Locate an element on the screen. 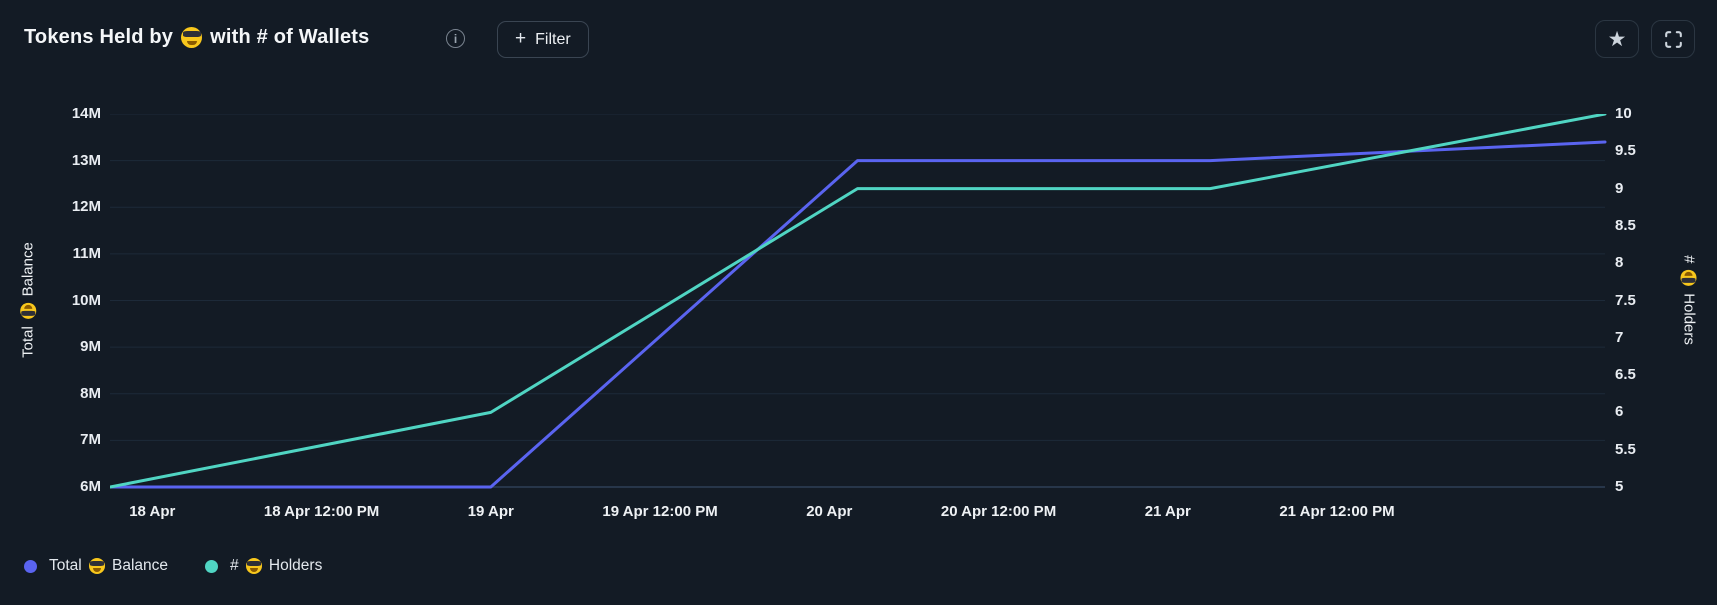 This screenshot has height=605, width=1717. x-tick: 19 Apr 12:00 PM is located at coordinates (660, 511).